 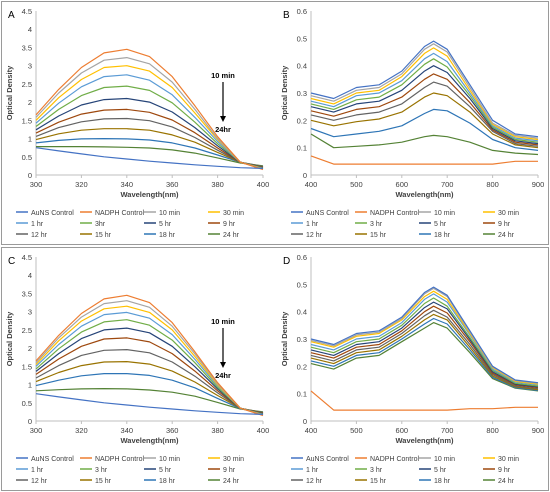 What do you see at coordinates (30, 348) in the screenshot?
I see `y-tick-label: 2` at bounding box center [30, 348].